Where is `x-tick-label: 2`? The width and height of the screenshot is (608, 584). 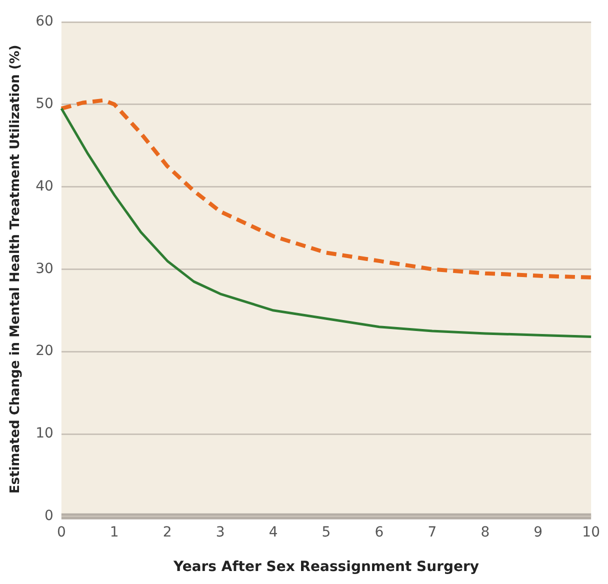 x-tick-label: 2 is located at coordinates (167, 532).